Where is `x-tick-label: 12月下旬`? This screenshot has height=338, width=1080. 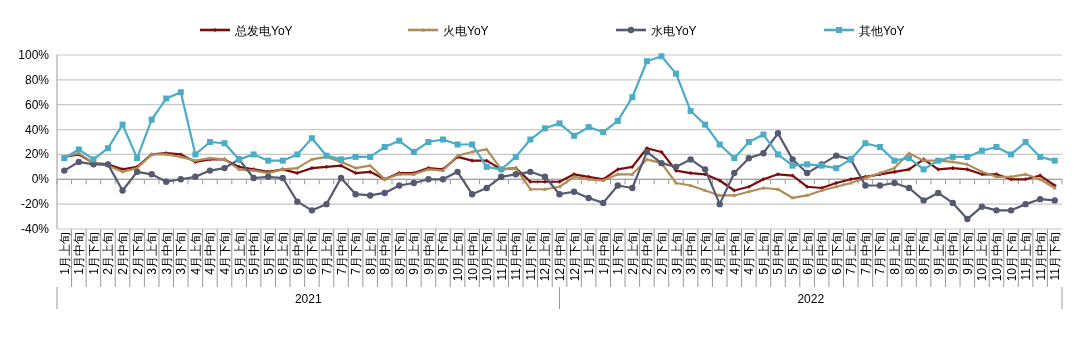 x-tick-label: 12月下旬 is located at coordinates (574, 257).